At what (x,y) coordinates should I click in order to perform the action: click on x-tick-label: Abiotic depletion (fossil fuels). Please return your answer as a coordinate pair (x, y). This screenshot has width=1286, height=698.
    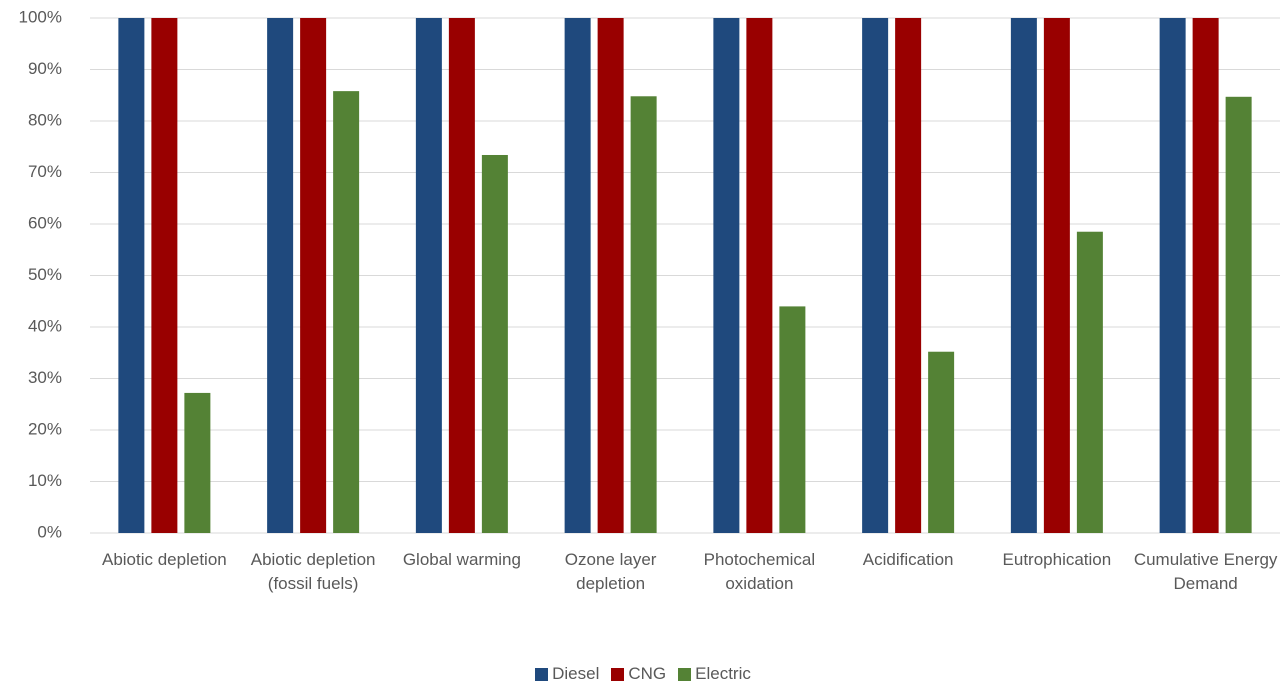
    Looking at the image, I should click on (313, 571).